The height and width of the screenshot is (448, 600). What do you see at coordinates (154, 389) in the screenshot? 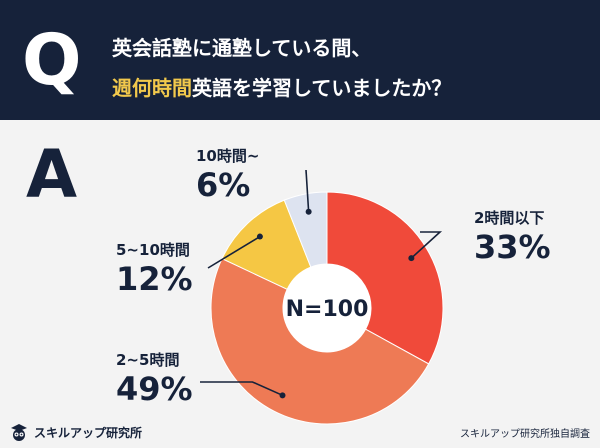
I see `slice-2-percent: 49%` at bounding box center [154, 389].